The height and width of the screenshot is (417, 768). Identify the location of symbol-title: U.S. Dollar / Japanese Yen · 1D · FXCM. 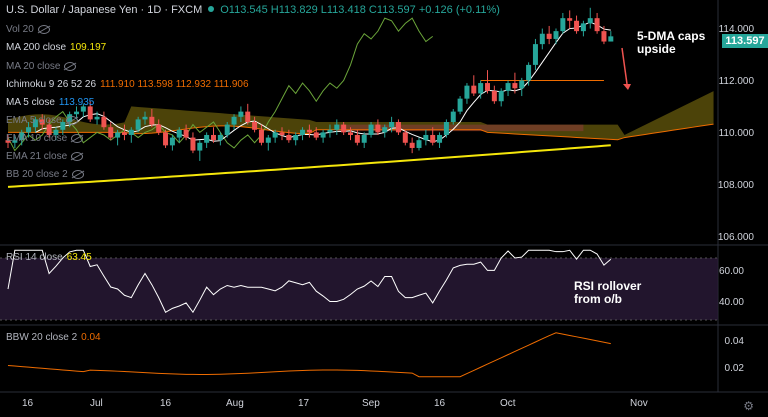
(104, 10).